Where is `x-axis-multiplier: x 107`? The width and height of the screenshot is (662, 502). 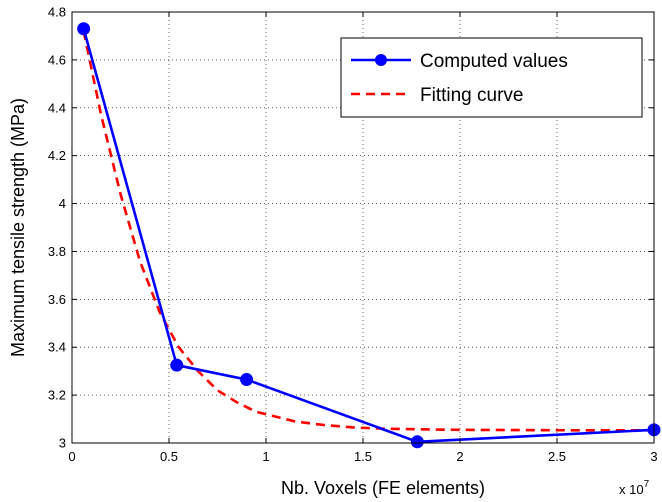
x-axis-multiplier: x 107 is located at coordinates (634, 488).